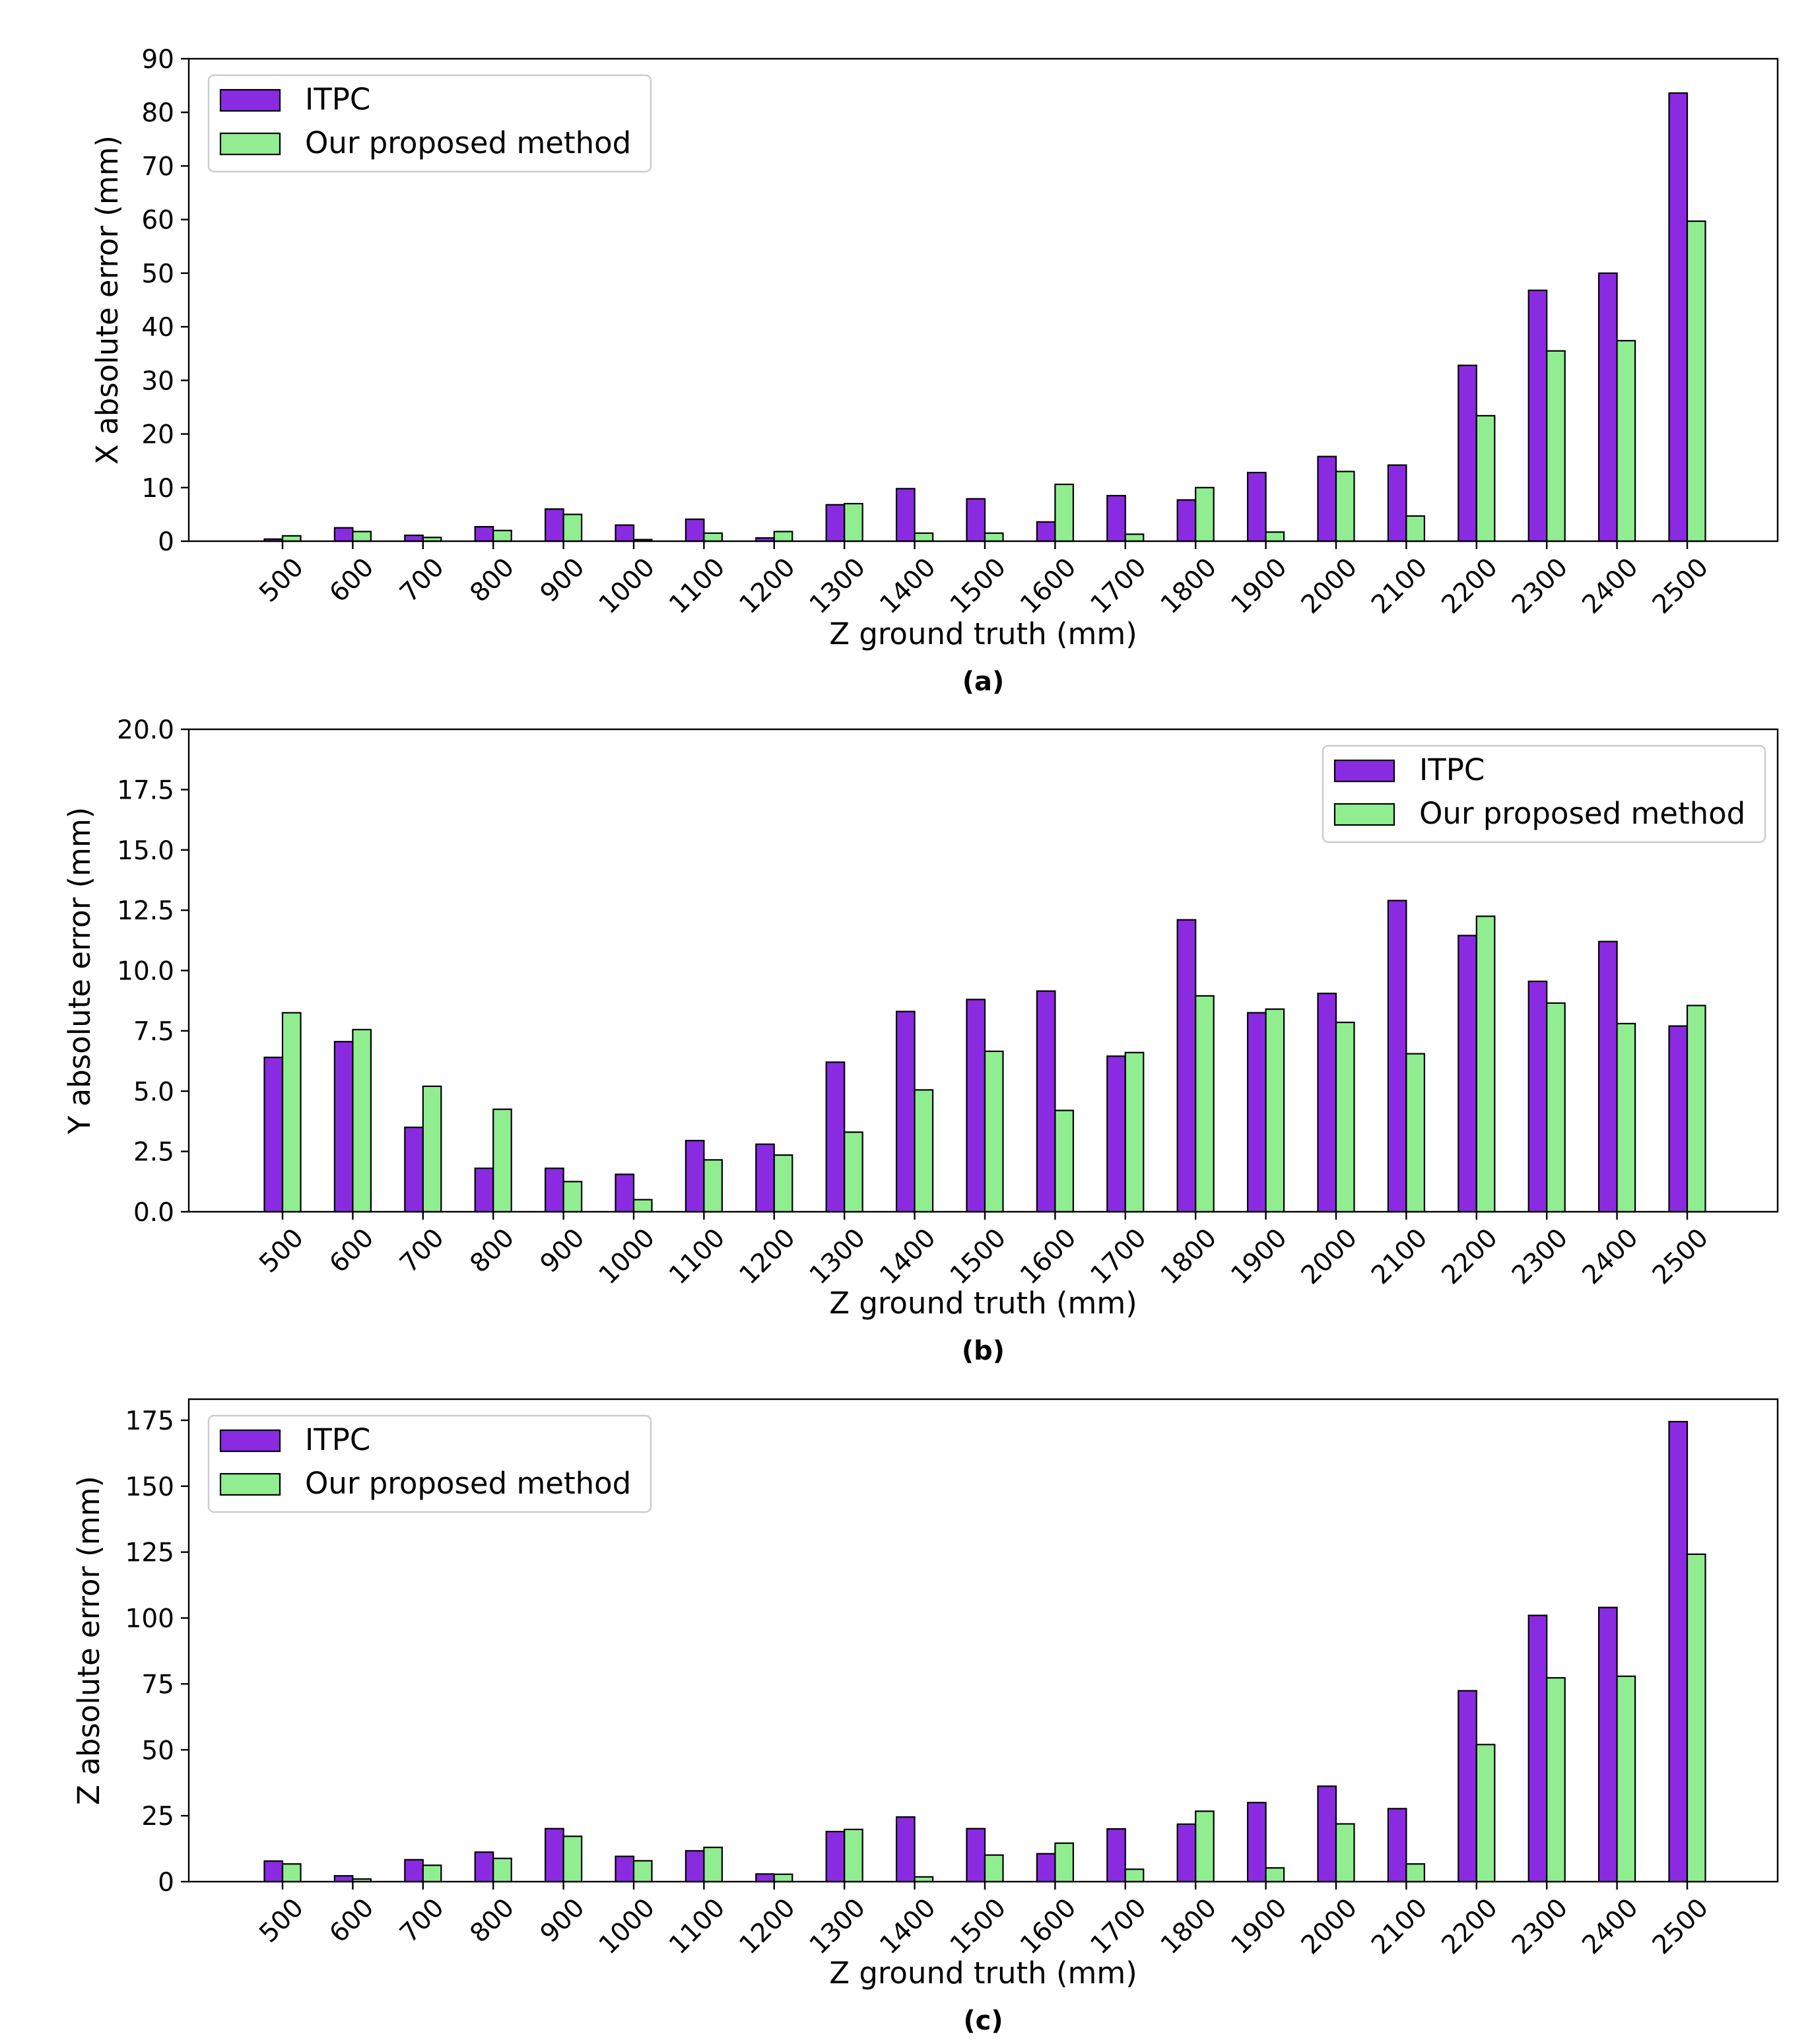 The width and height of the screenshot is (1810, 2044). Describe the element at coordinates (145, 730) in the screenshot. I see `y-tick-label: 20.0` at that location.